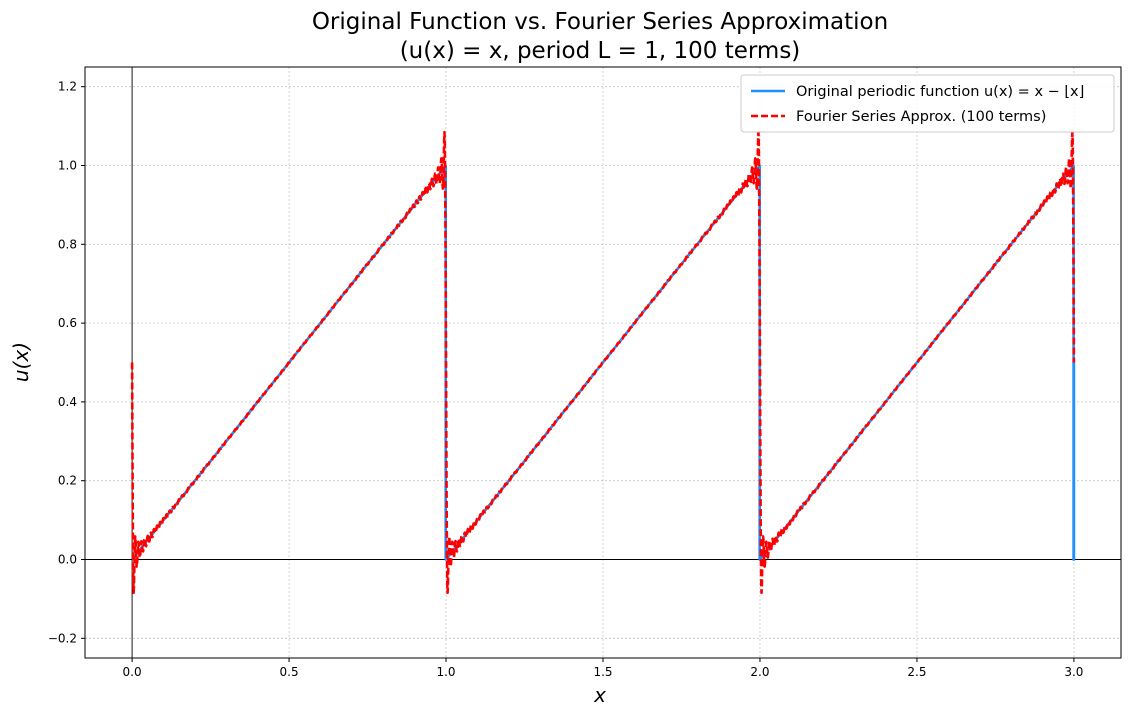 The height and width of the screenshot is (715, 1131). Describe the element at coordinates (67, 87) in the screenshot. I see `y-tick-label: 1.2` at that location.